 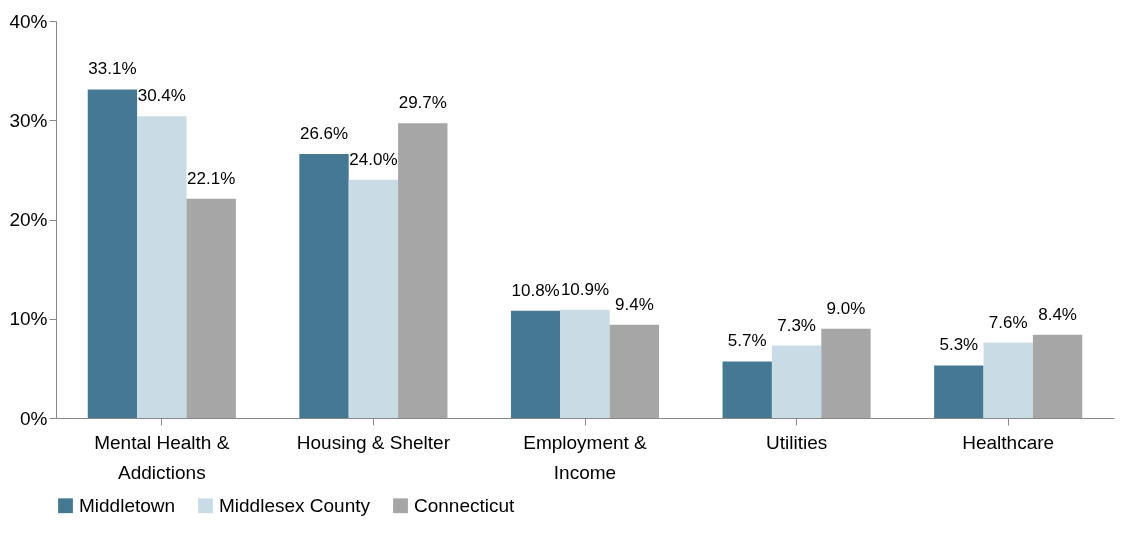 I want to click on data-label: 30.4%, so click(x=161, y=96).